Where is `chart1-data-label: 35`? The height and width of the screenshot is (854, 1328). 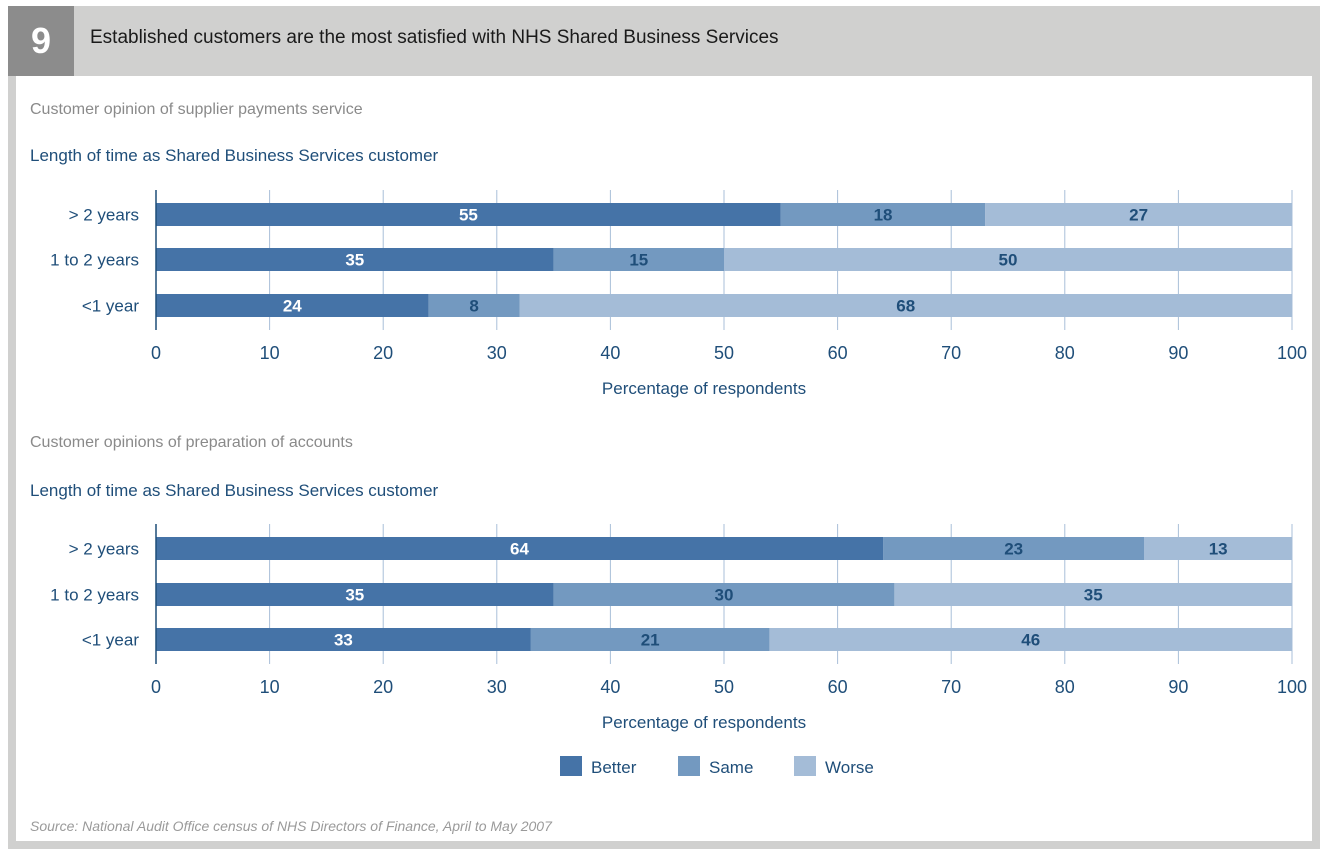 chart1-data-label: 35 is located at coordinates (354, 260).